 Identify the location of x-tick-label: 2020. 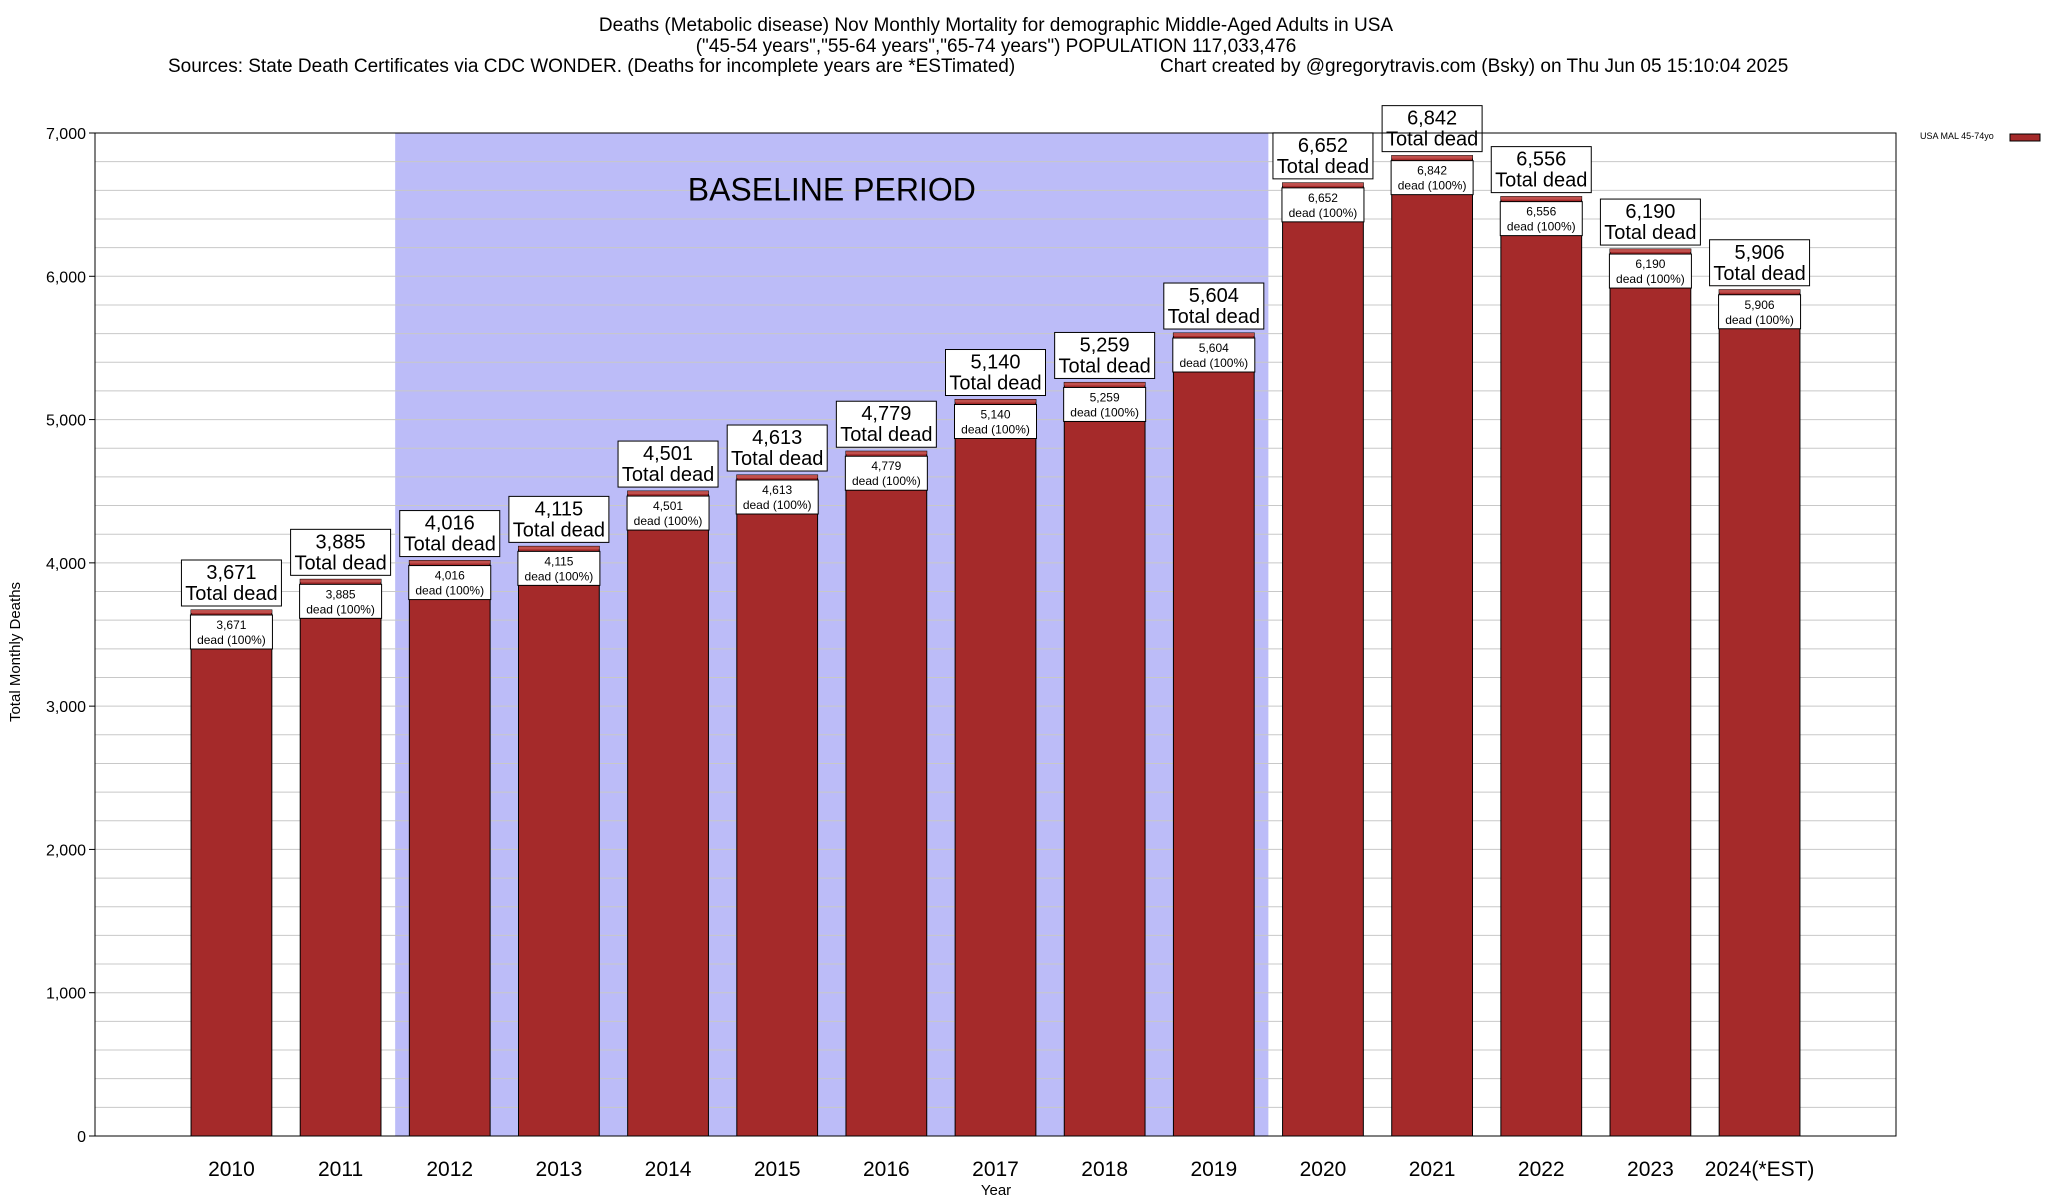
(1323, 1169).